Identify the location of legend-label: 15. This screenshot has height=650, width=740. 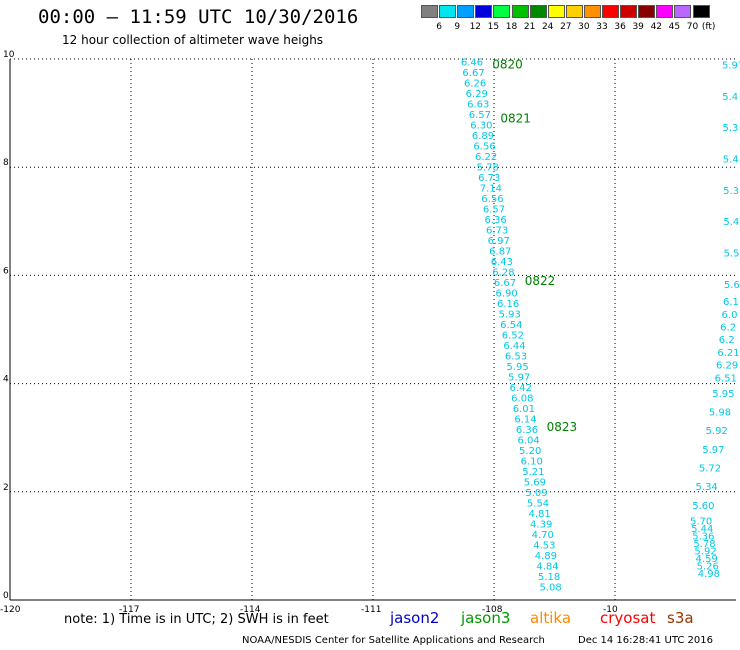
(493, 27).